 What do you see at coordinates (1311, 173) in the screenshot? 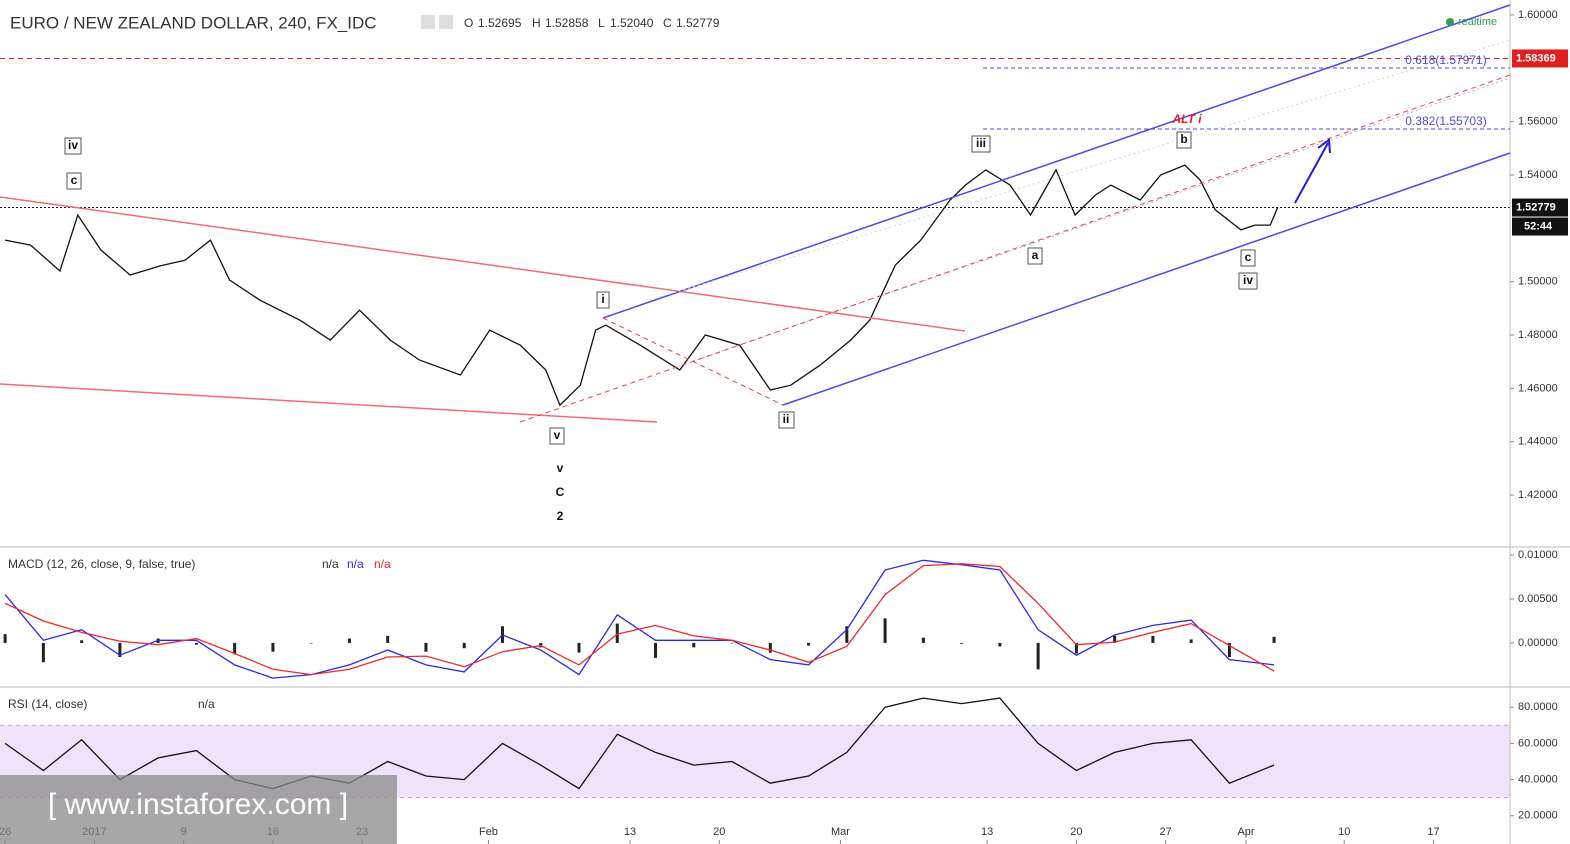
I see `arrow` at bounding box center [1311, 173].